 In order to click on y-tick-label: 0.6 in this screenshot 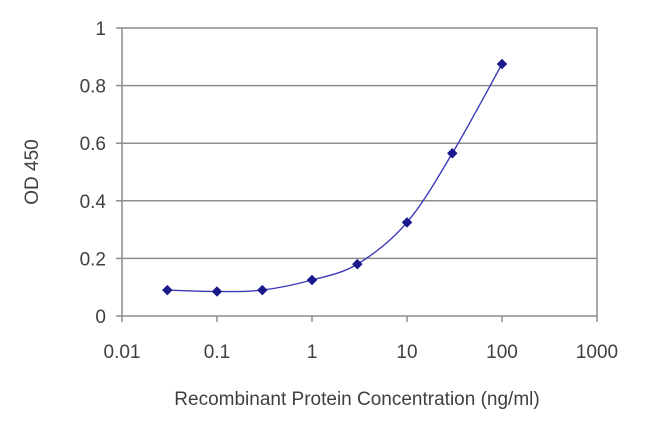, I will do `click(93, 144)`.